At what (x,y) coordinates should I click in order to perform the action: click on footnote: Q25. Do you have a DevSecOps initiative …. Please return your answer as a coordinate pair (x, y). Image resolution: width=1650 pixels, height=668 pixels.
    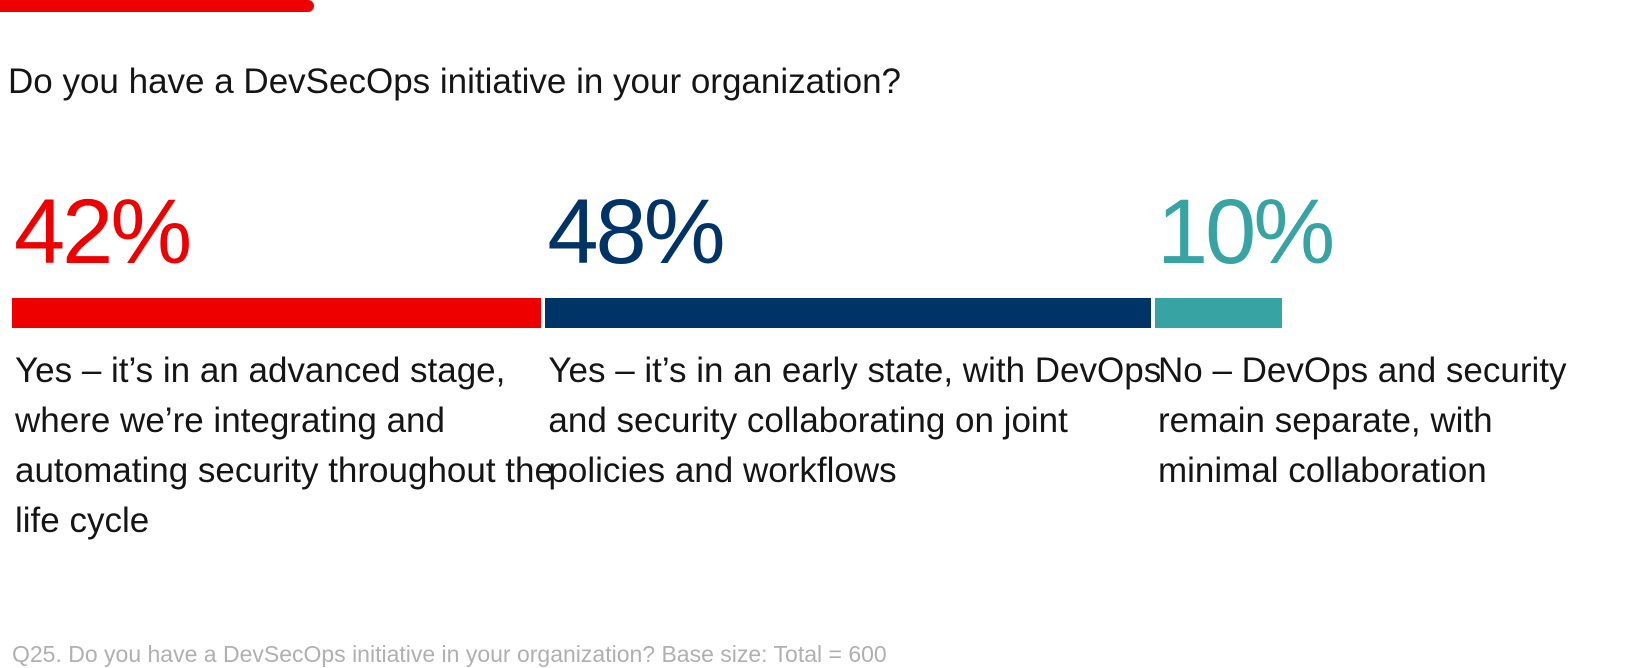
    Looking at the image, I should click on (449, 654).